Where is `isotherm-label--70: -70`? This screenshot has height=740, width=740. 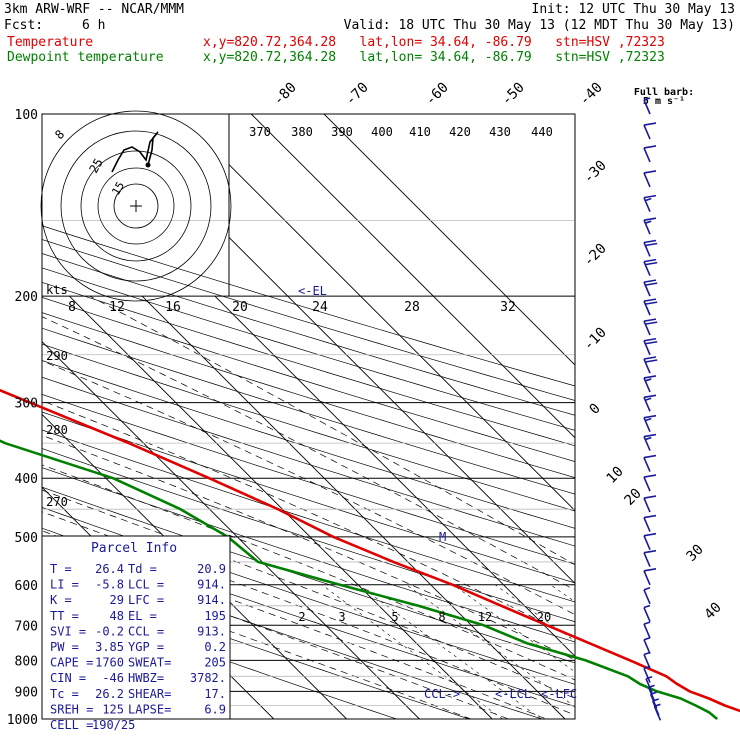 isotherm-label--70: -70 is located at coordinates (357, 94).